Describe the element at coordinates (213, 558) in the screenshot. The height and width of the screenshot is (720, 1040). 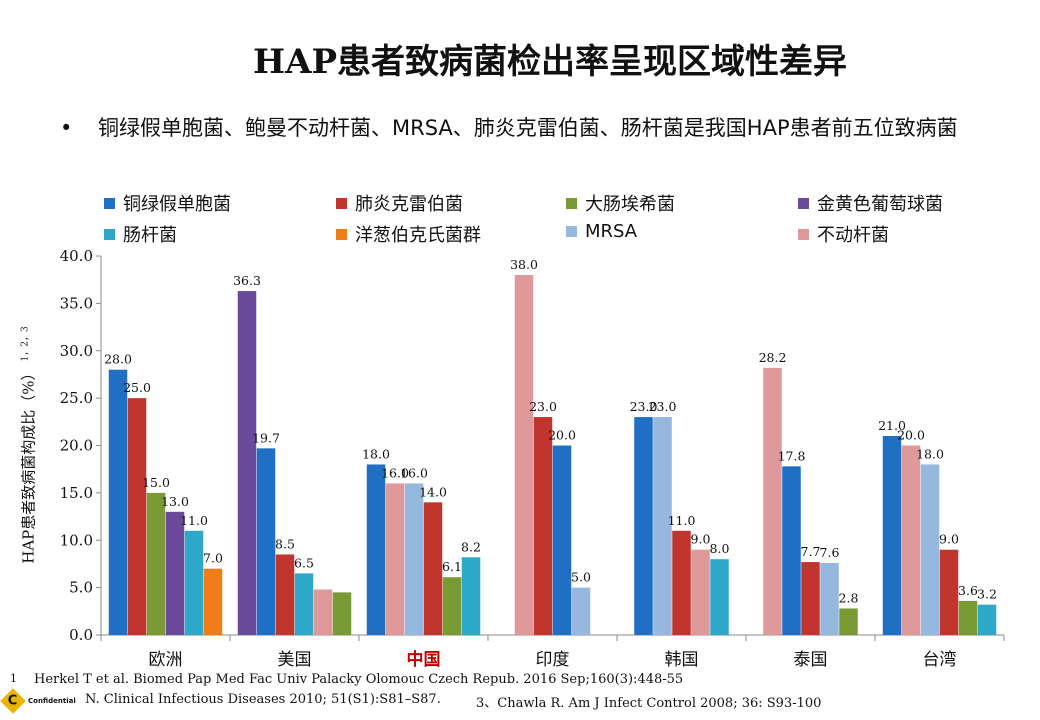
I see `data-label: 7.0` at that location.